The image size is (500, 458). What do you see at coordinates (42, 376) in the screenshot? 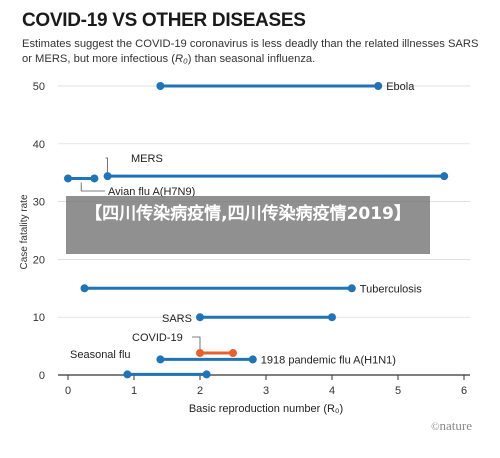
I see `y-tick-label: 0` at bounding box center [42, 376].